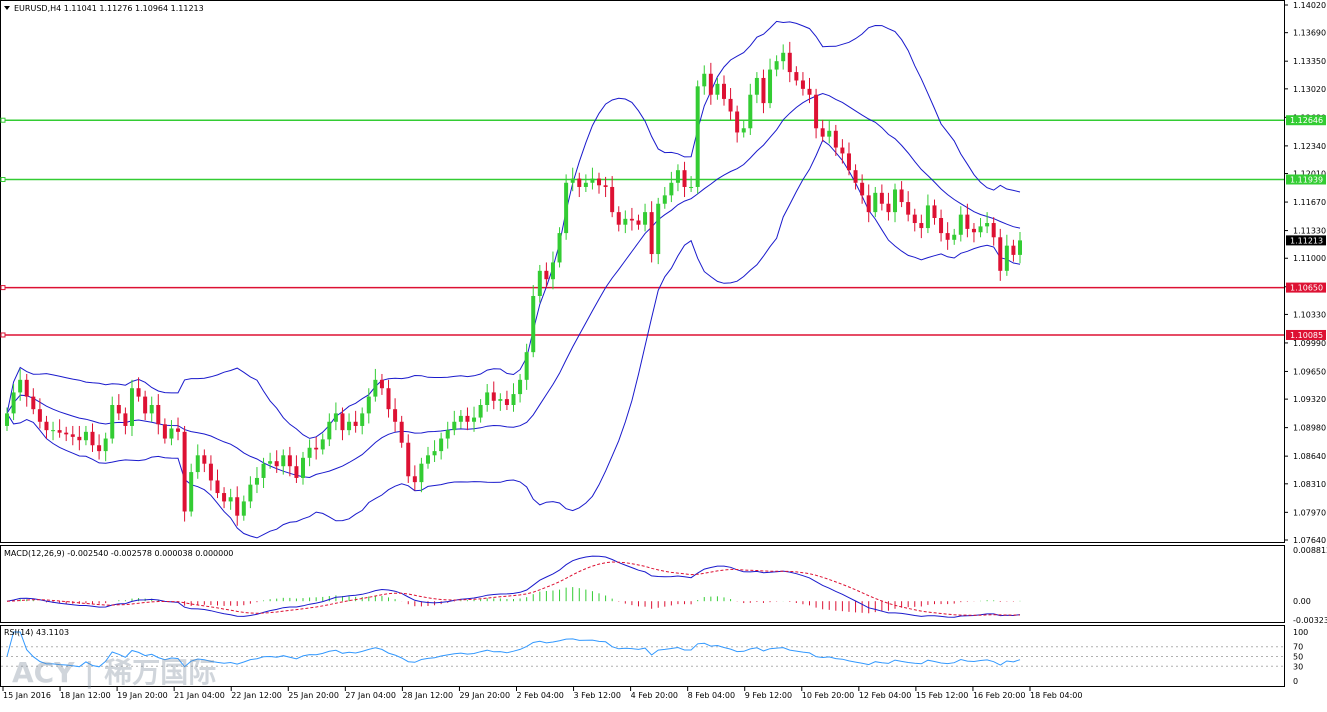 The width and height of the screenshot is (1327, 712). I want to click on time-tick-label: 12 Feb 04:00, so click(885, 695).